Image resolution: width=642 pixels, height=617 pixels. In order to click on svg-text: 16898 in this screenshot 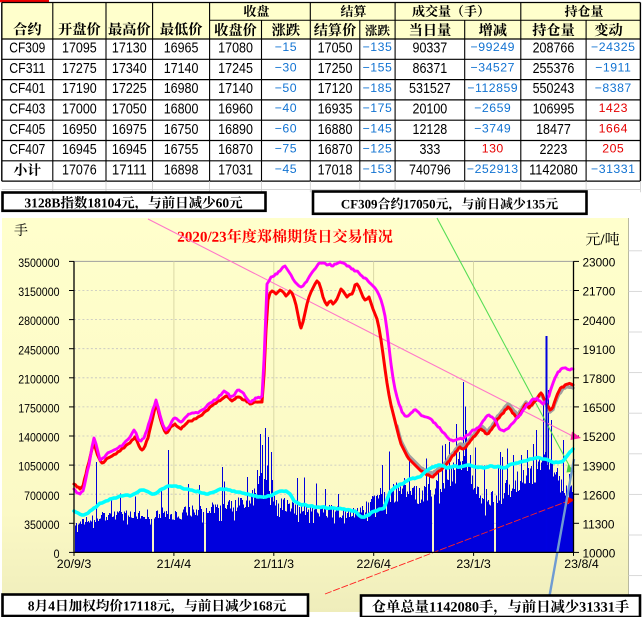, I will do `click(181, 170)`.